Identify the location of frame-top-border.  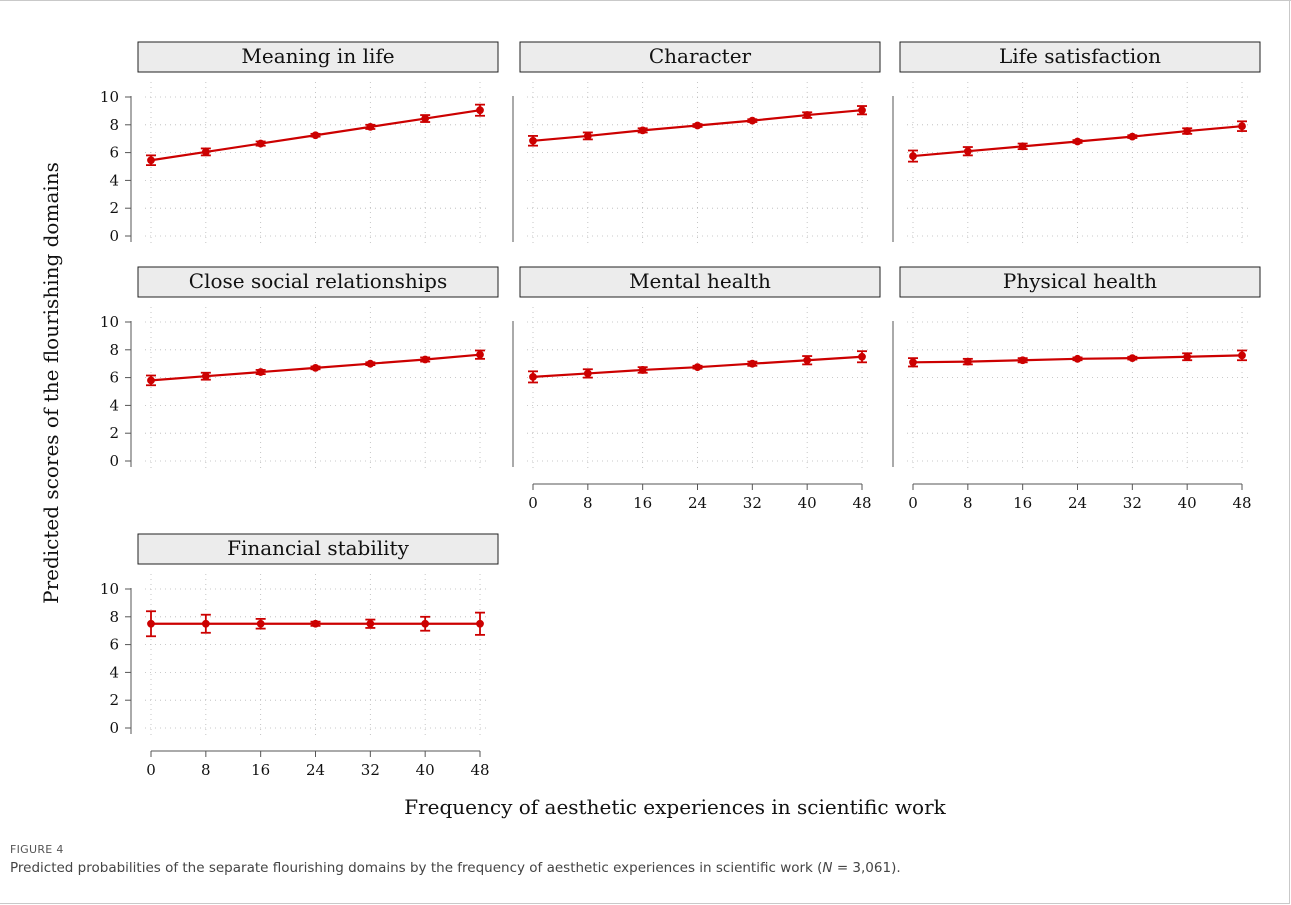
(645, 0).